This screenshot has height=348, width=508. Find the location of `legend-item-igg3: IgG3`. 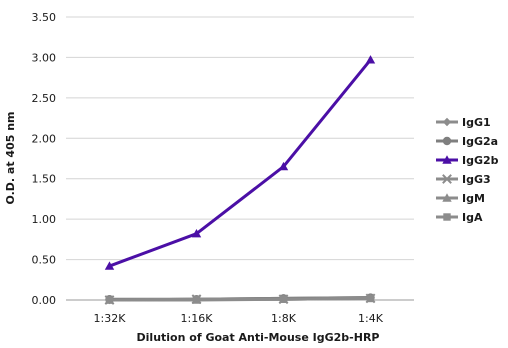

legend-item-igg3: IgG3 is located at coordinates (463, 179).